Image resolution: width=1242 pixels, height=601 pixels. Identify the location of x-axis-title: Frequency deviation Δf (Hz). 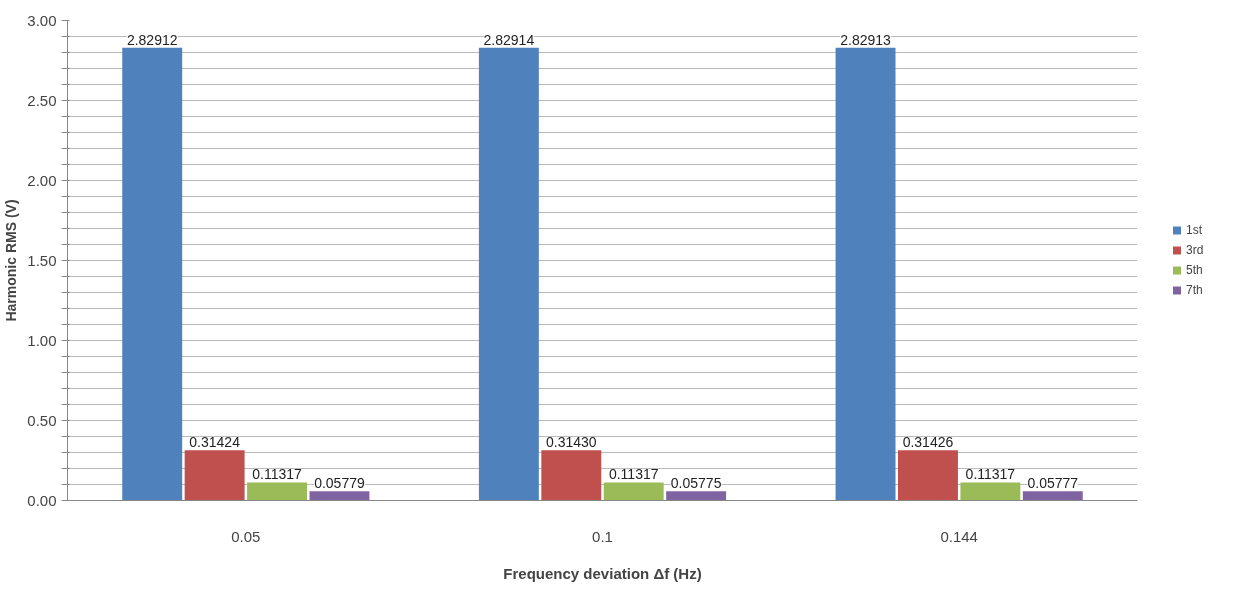
(602, 573).